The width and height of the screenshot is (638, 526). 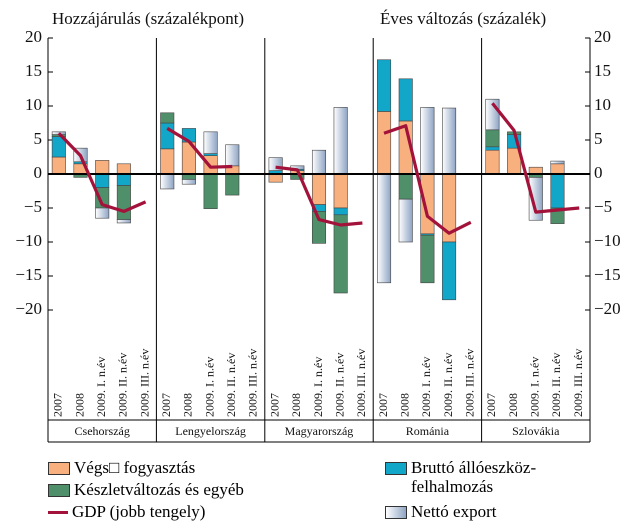 What do you see at coordinates (454, 511) in the screenshot?
I see `legend-label: Nettó export` at bounding box center [454, 511].